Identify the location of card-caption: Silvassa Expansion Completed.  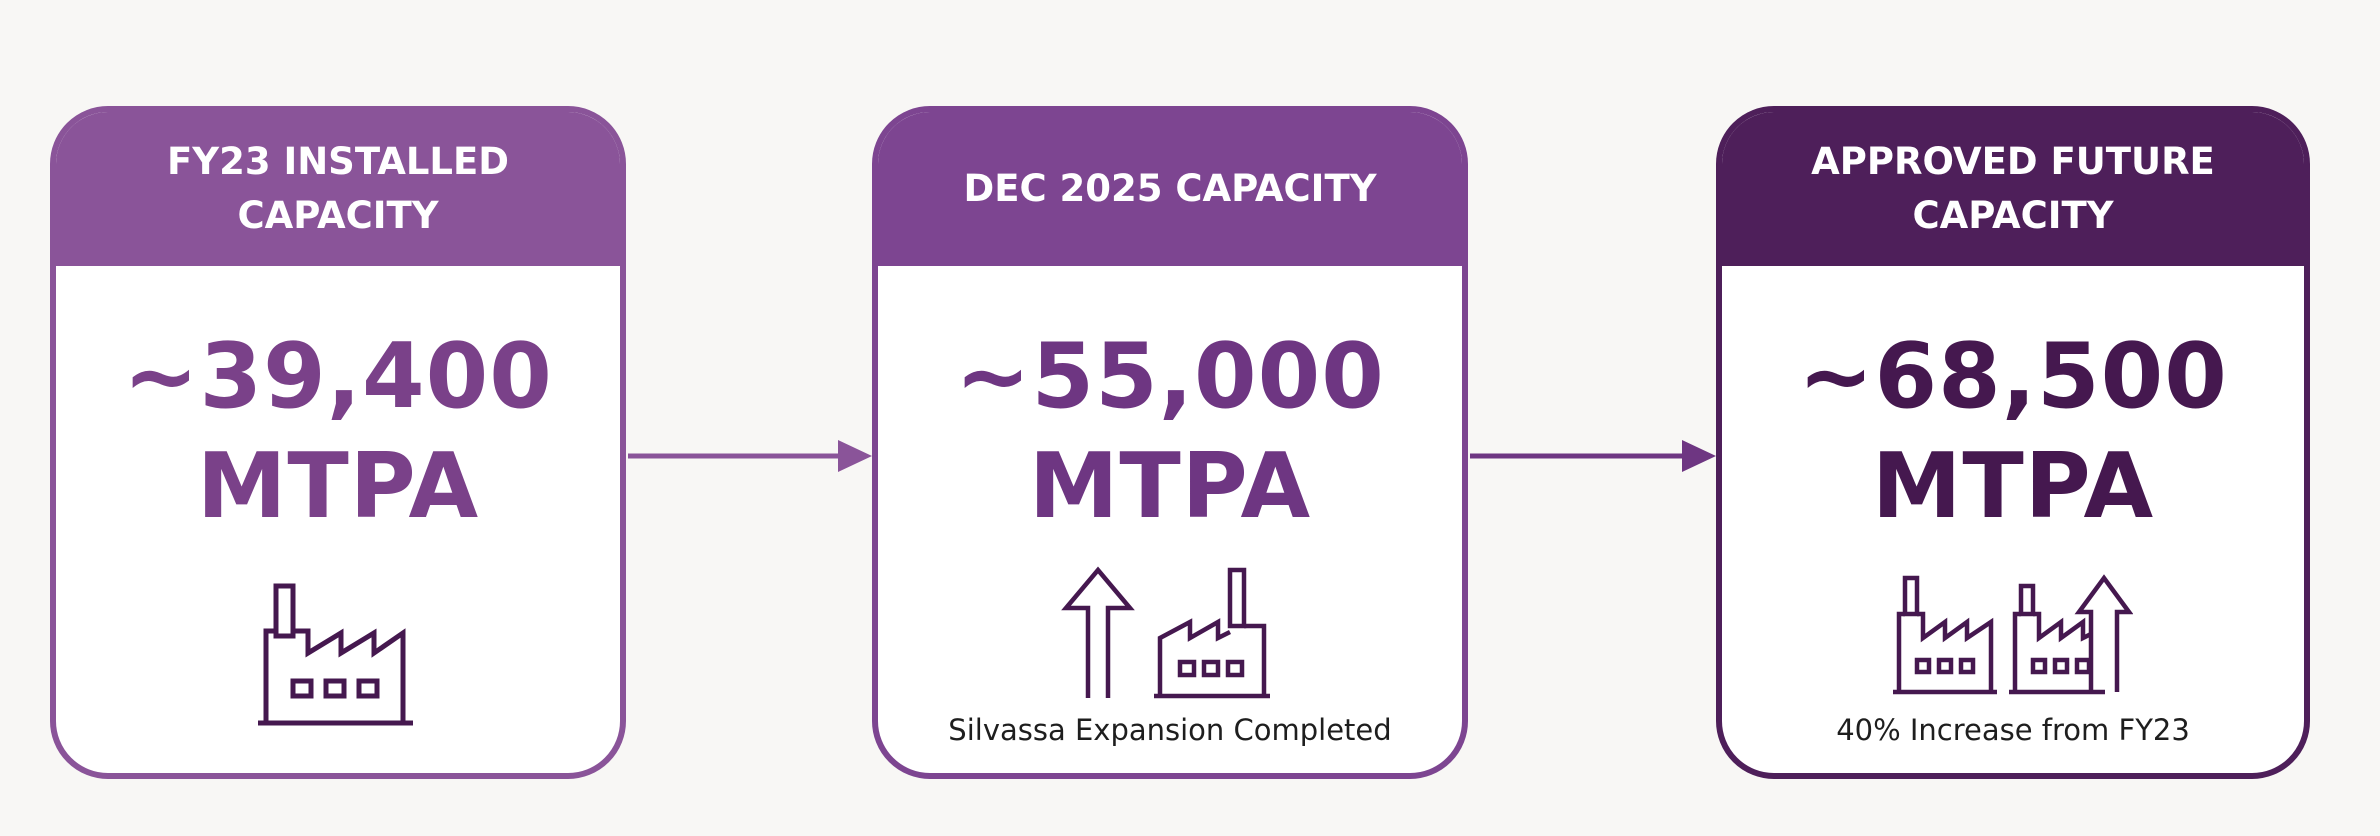
(1170, 730).